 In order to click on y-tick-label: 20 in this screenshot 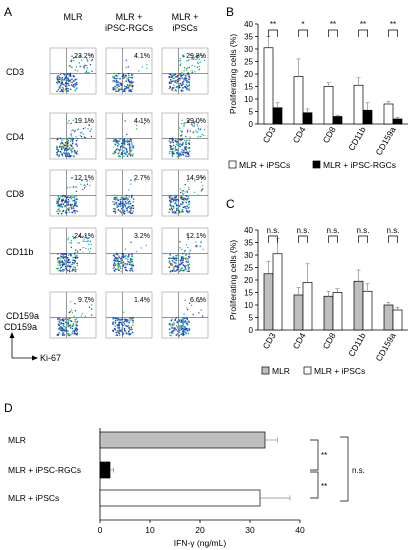, I will do `click(248, 280)`.